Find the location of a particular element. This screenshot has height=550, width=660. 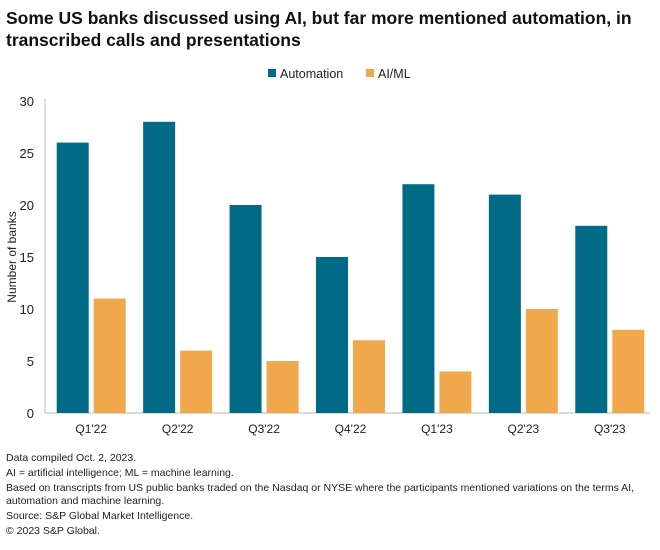

x-tick-label: Q2'22 is located at coordinates (178, 429).